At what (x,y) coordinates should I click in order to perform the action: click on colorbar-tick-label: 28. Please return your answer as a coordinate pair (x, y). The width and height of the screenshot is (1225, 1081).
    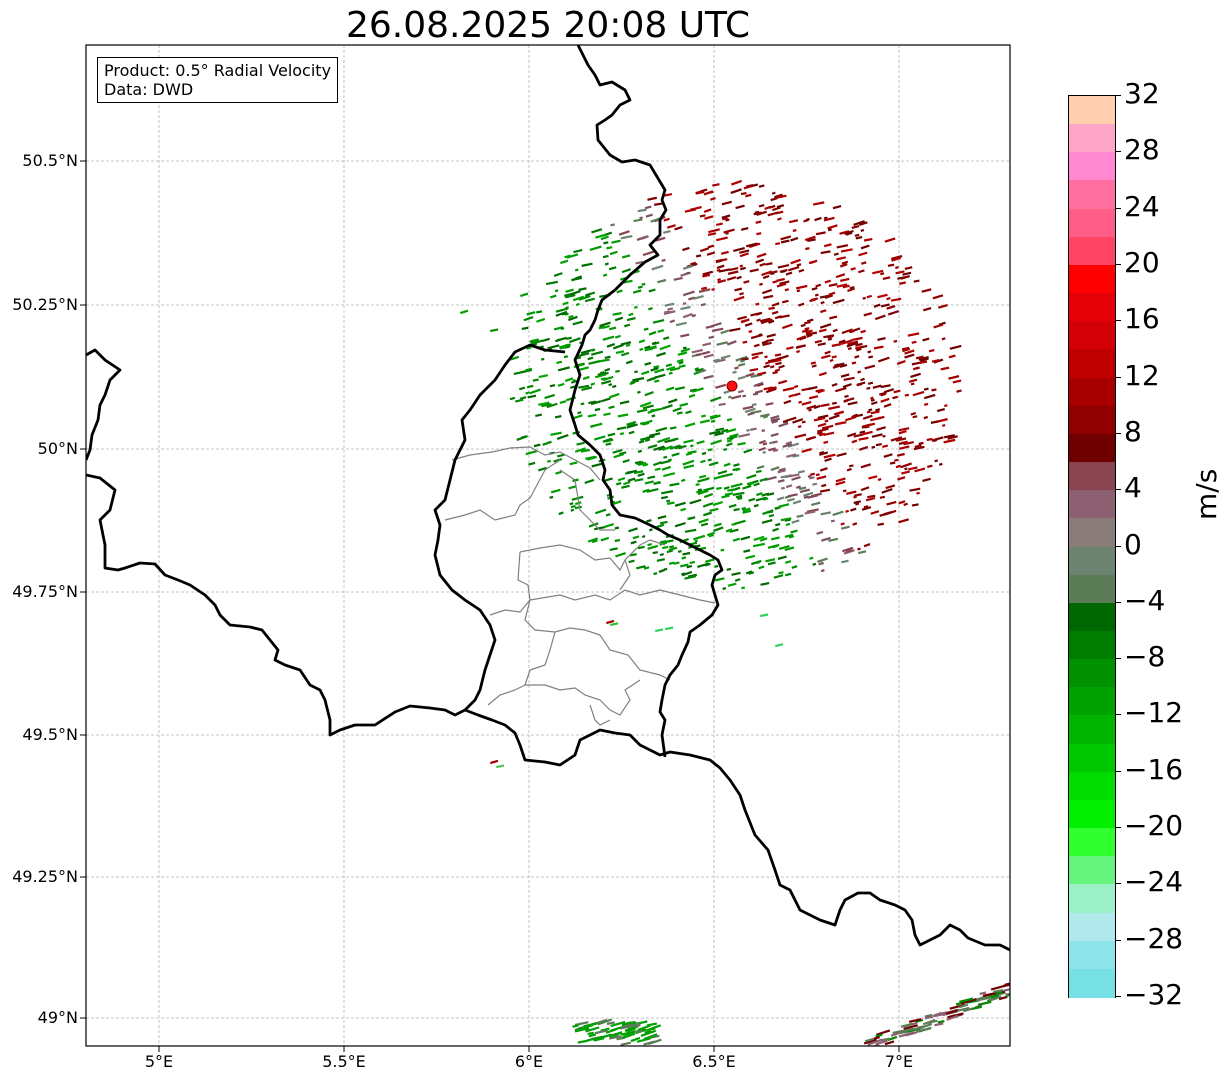
    Looking at the image, I should click on (1142, 150).